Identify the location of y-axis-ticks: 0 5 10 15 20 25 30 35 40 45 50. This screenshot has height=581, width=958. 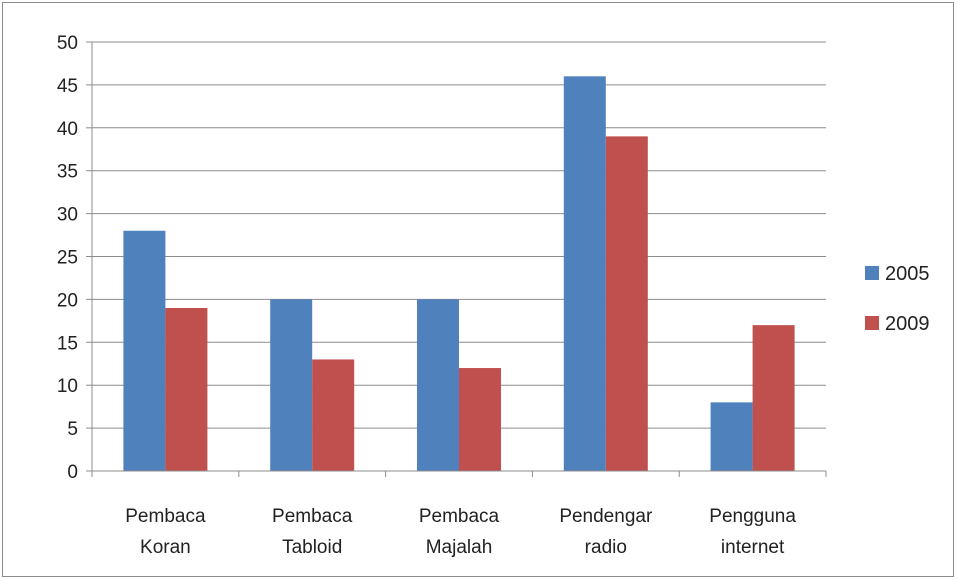
(67, 258).